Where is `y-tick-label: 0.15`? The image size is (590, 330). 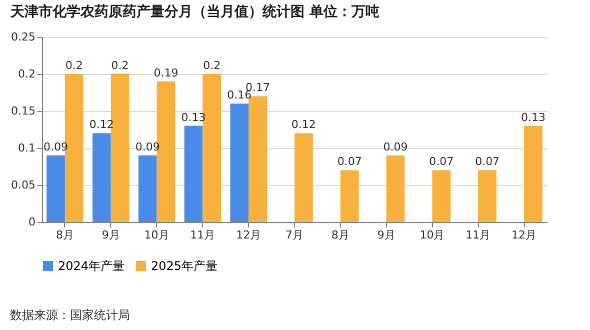
y-tick-label: 0.15 is located at coordinates (23, 111).